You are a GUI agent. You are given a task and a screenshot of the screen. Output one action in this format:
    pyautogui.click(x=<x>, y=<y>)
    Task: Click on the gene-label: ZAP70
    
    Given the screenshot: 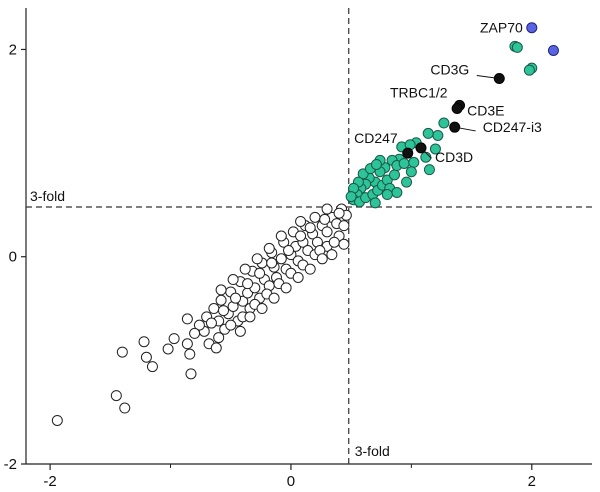 What is the action you would take?
    pyautogui.click(x=501, y=28)
    